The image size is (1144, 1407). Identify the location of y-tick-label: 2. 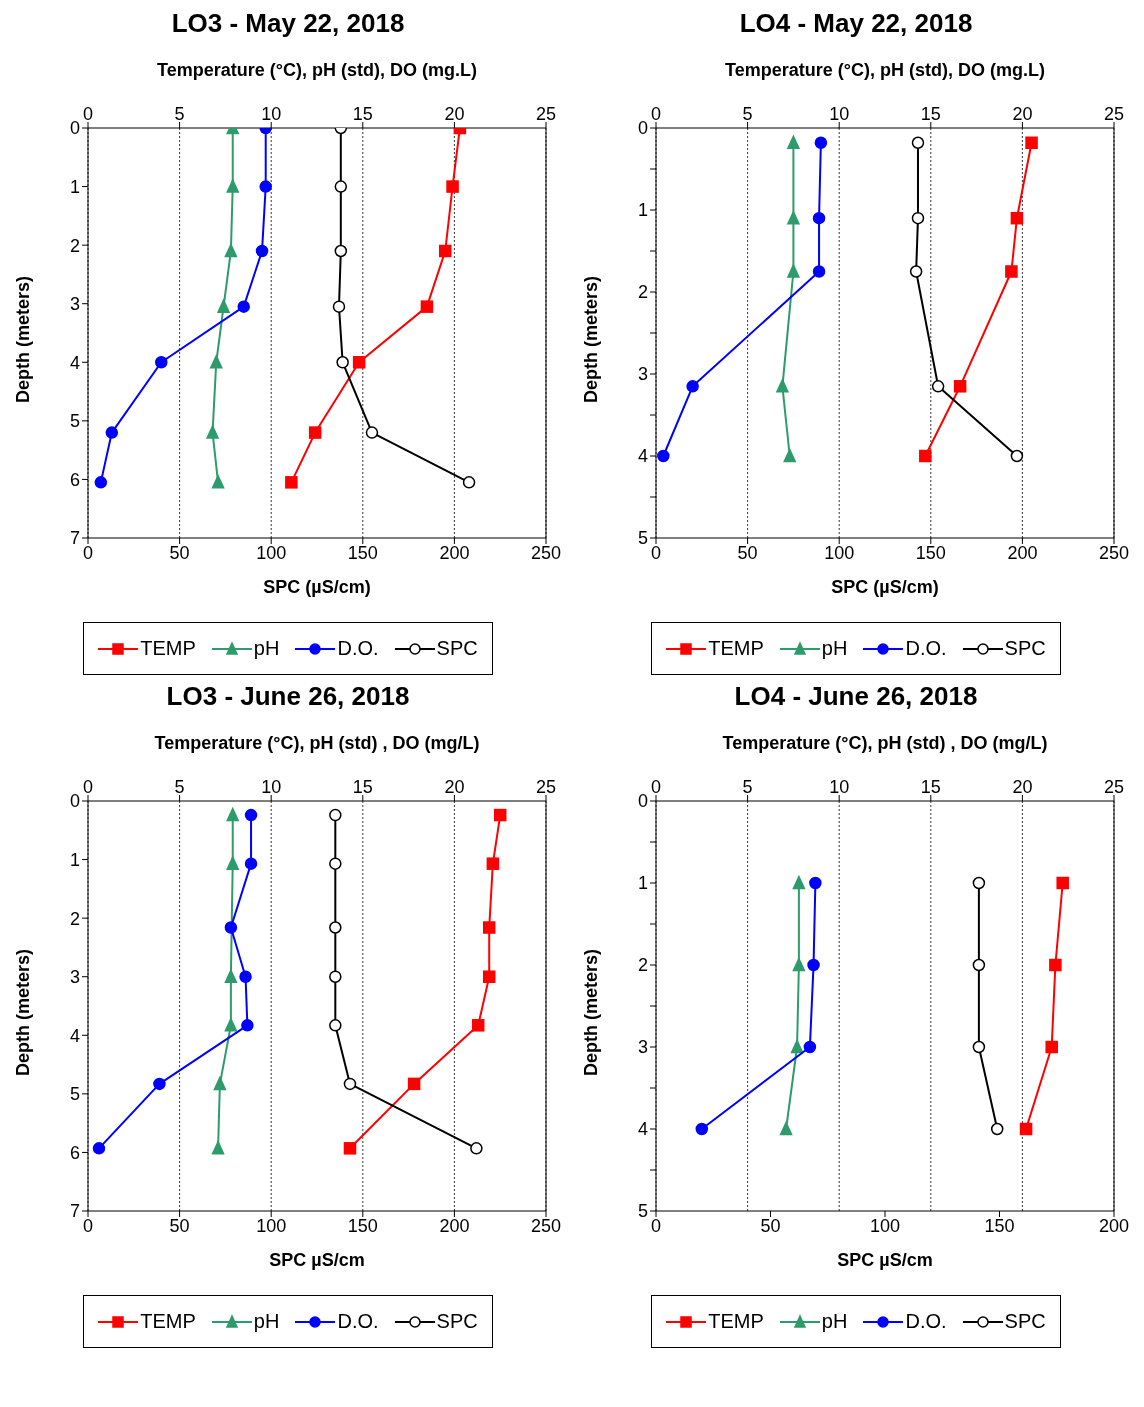
(642, 292).